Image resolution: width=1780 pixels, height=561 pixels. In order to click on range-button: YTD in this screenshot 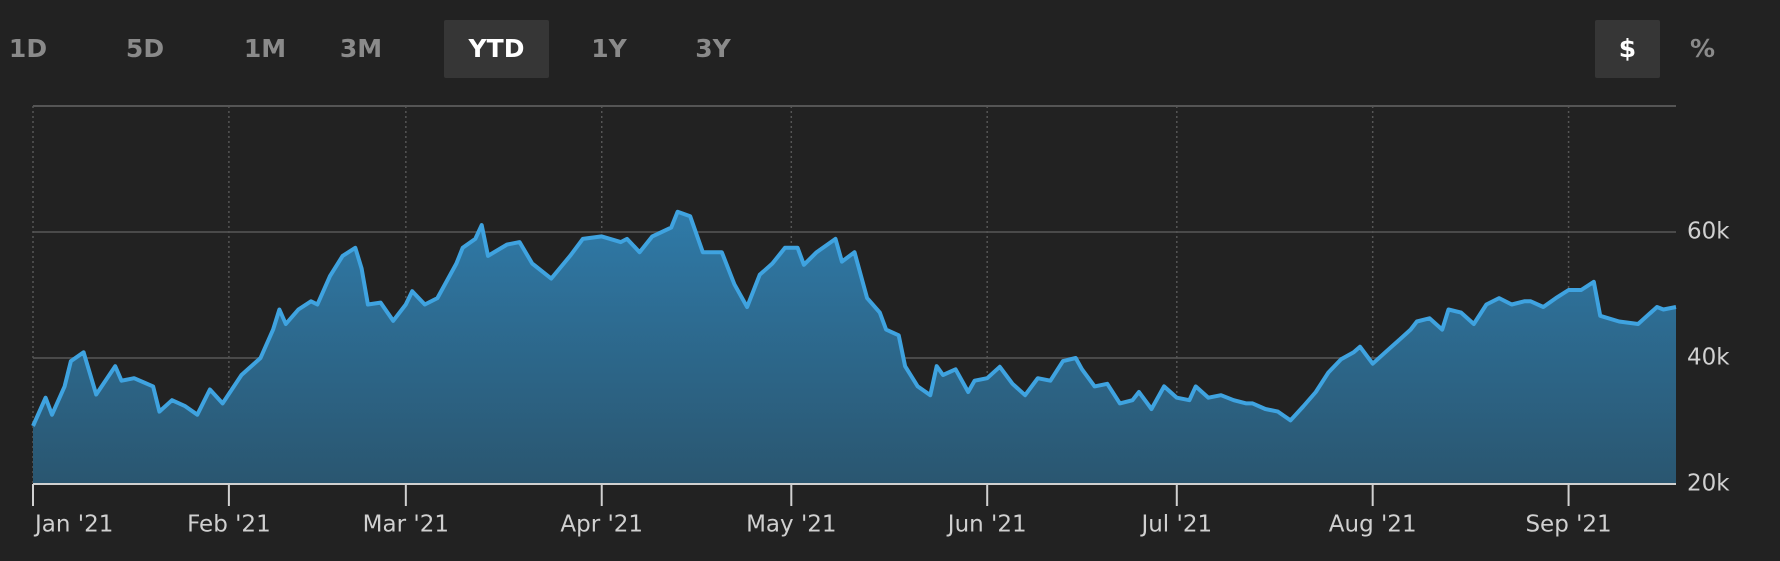, I will do `click(496, 49)`.